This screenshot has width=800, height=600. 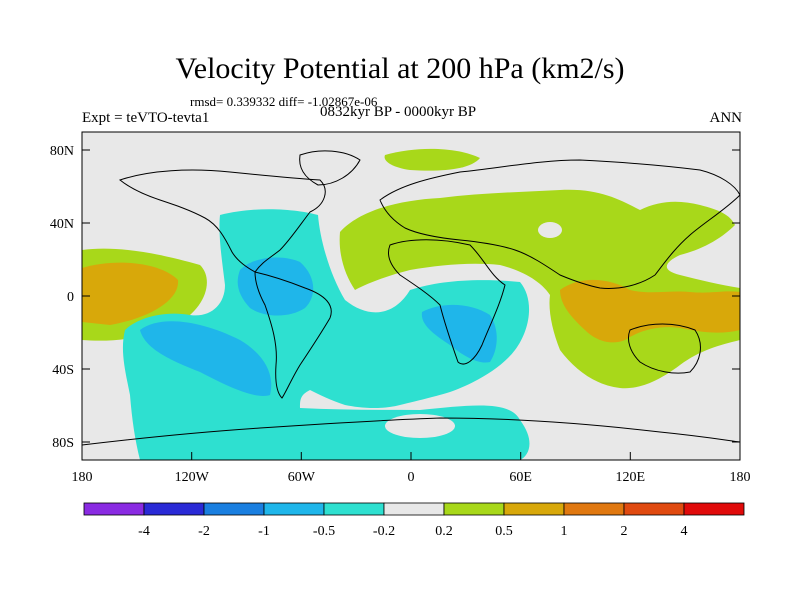 What do you see at coordinates (726, 118) in the screenshot?
I see `season-label: ANN` at bounding box center [726, 118].